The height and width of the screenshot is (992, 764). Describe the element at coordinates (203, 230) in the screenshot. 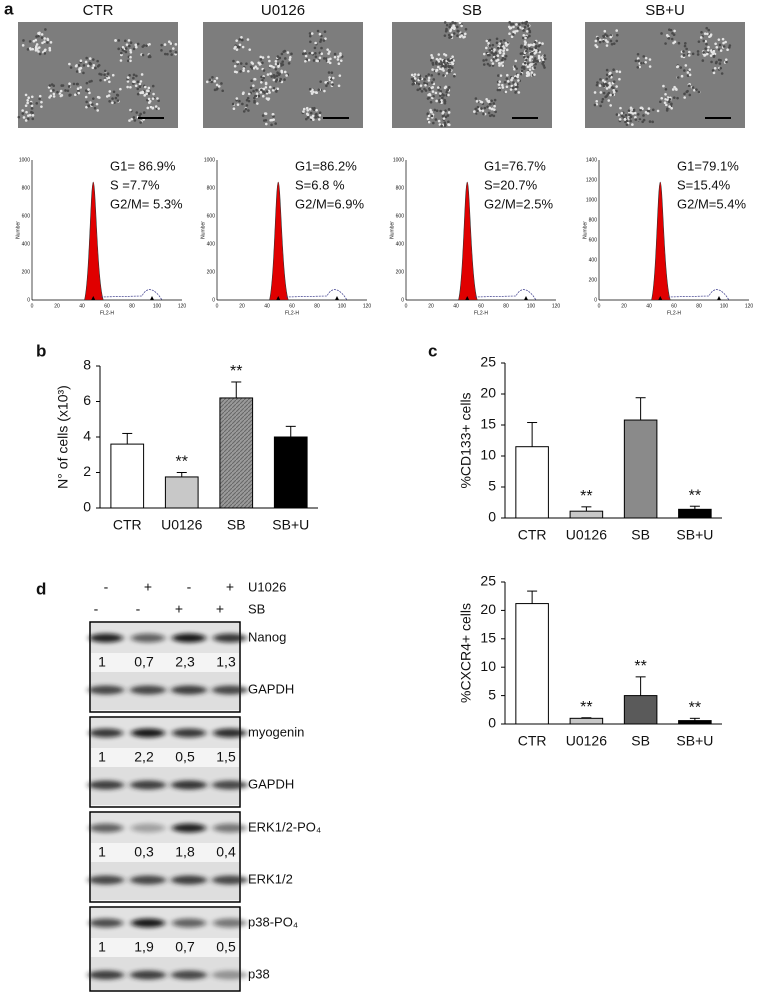

I see `hist-y-label: Number` at that location.